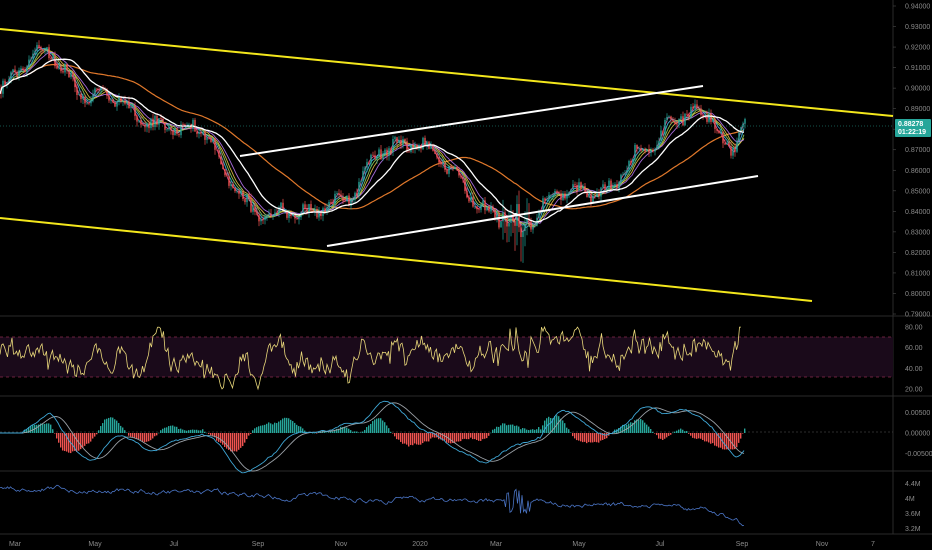 The image size is (932, 550). I want to click on channel-lower-trendline, so click(406, 259).